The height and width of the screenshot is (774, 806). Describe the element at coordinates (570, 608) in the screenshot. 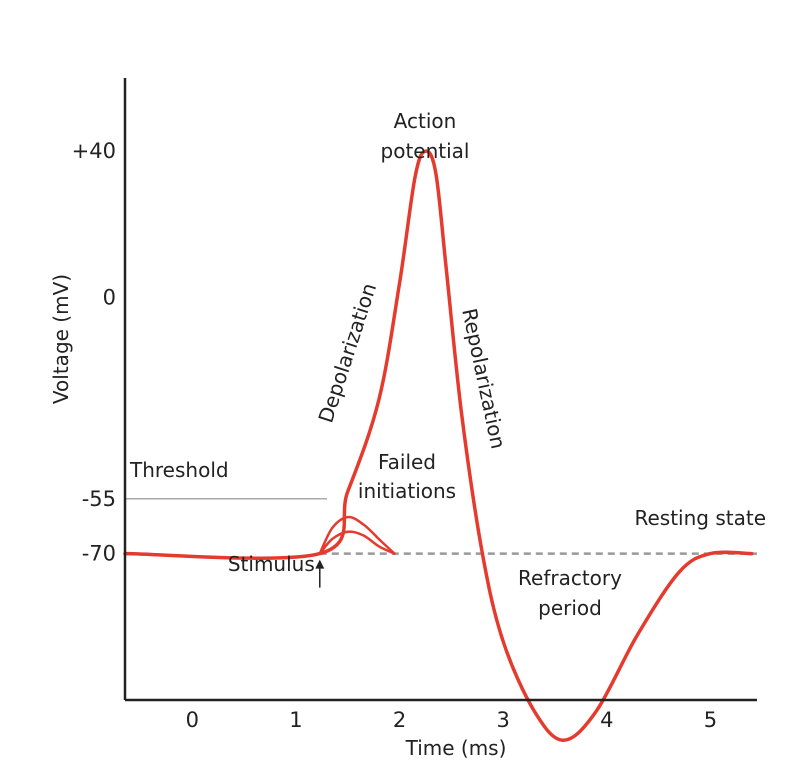

I see `refractory-period-label-line2: period` at that location.